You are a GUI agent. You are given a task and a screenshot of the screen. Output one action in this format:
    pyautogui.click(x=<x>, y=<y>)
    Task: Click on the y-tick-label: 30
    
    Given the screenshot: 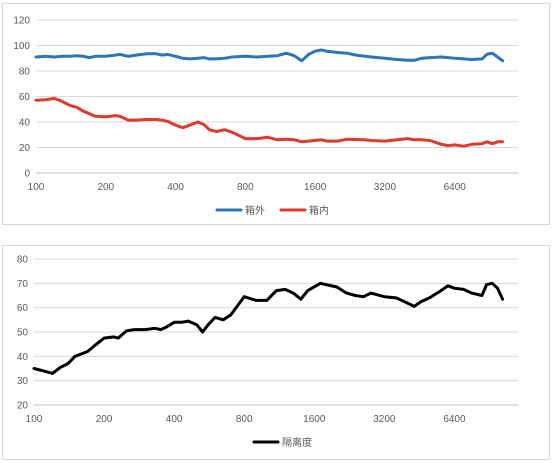 What is the action you would take?
    pyautogui.click(x=23, y=381)
    